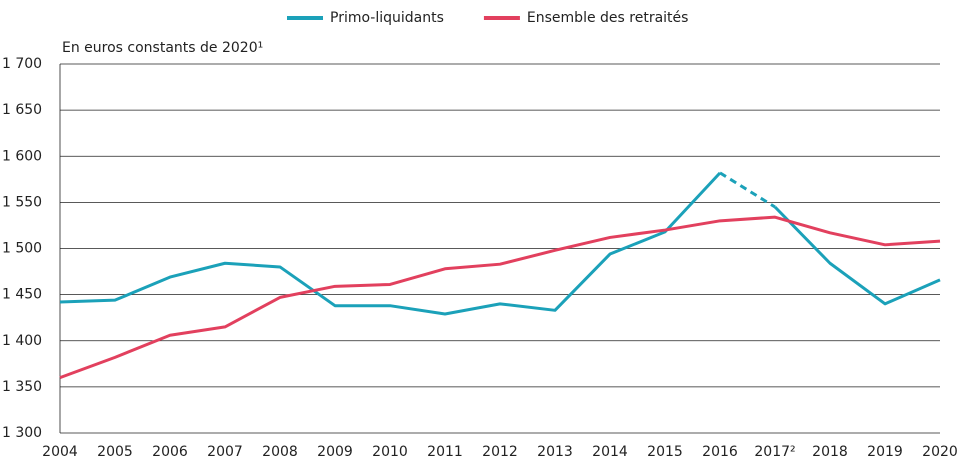 Image resolution: width=959 pixels, height=464 pixels. What do you see at coordinates (720, 452) in the screenshot?
I see `x-tick-label: 2016` at bounding box center [720, 452].